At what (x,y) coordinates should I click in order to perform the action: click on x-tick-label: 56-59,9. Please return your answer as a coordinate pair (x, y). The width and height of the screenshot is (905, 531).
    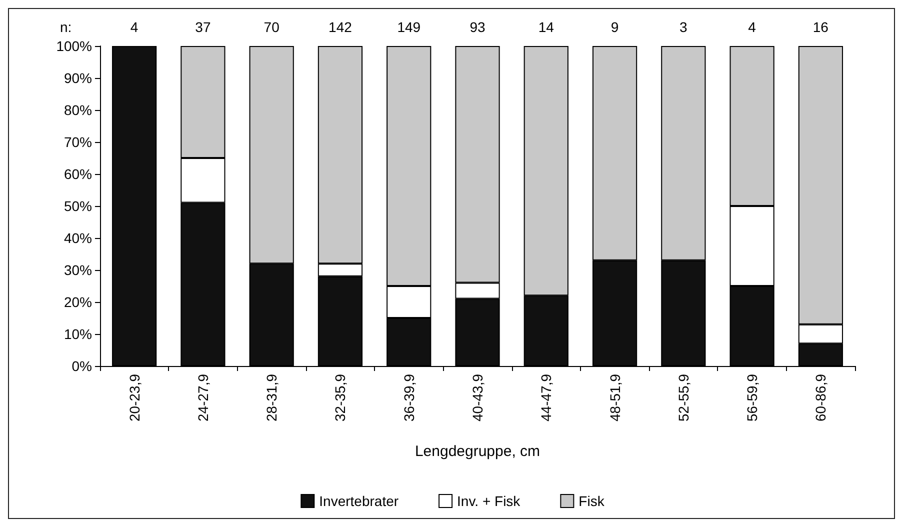
    Looking at the image, I should click on (752, 398).